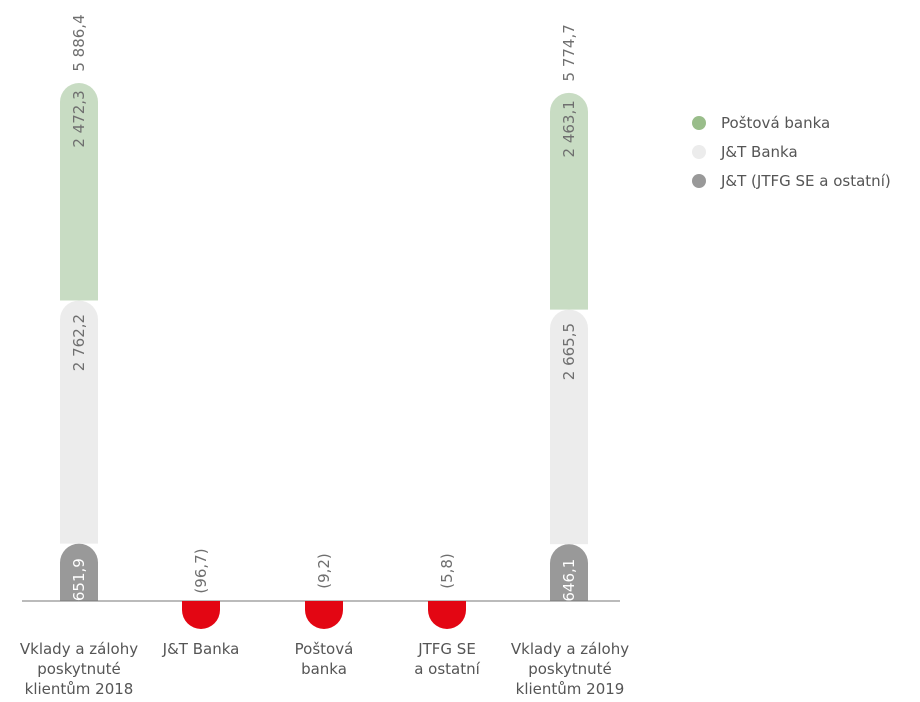 Image resolution: width=920 pixels, height=702 pixels. I want to click on legend-label: J&T (JTFG SE a ostatní), so click(806, 180).